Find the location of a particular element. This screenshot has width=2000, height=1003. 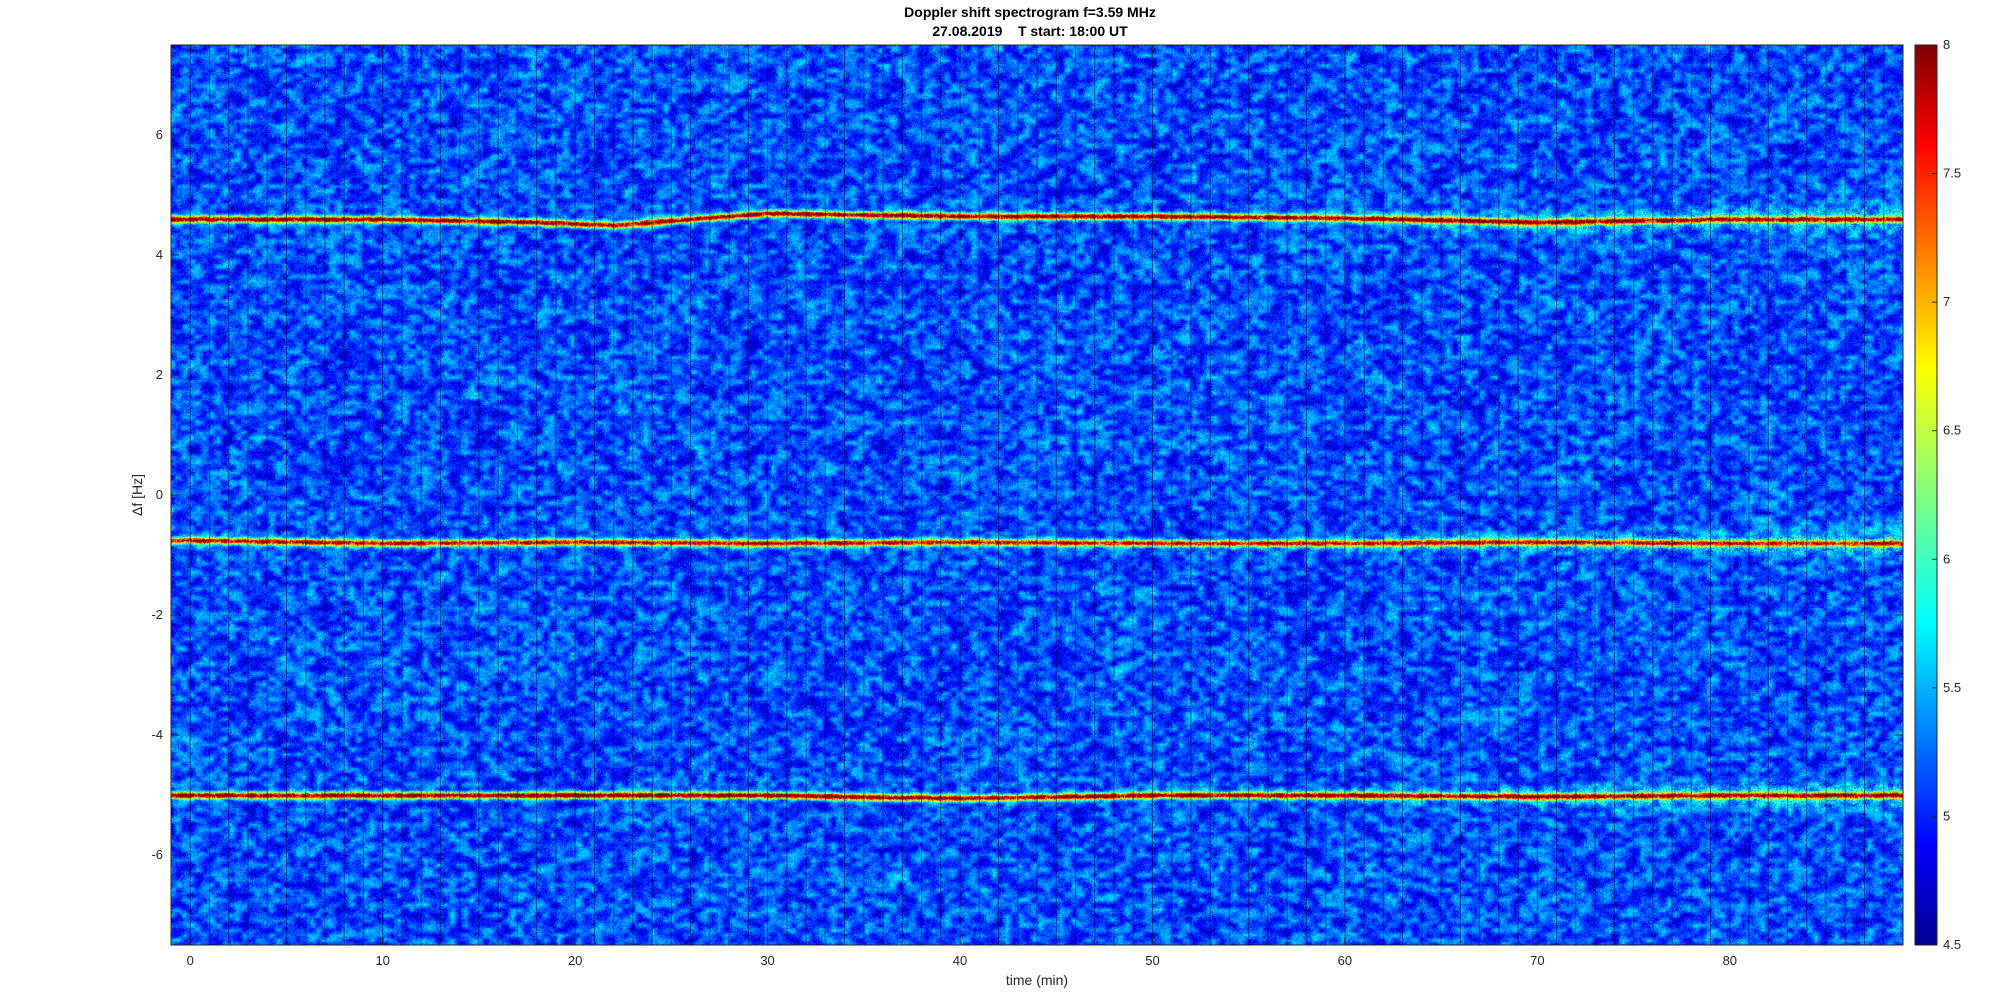

x-tick-label: 50 is located at coordinates (1152, 960).